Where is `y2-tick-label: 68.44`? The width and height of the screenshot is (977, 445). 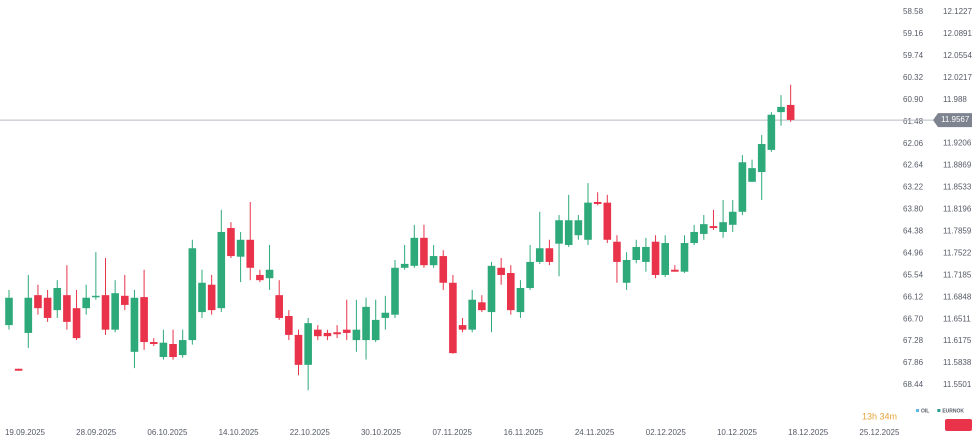 y2-tick-label: 68.44 is located at coordinates (913, 384).